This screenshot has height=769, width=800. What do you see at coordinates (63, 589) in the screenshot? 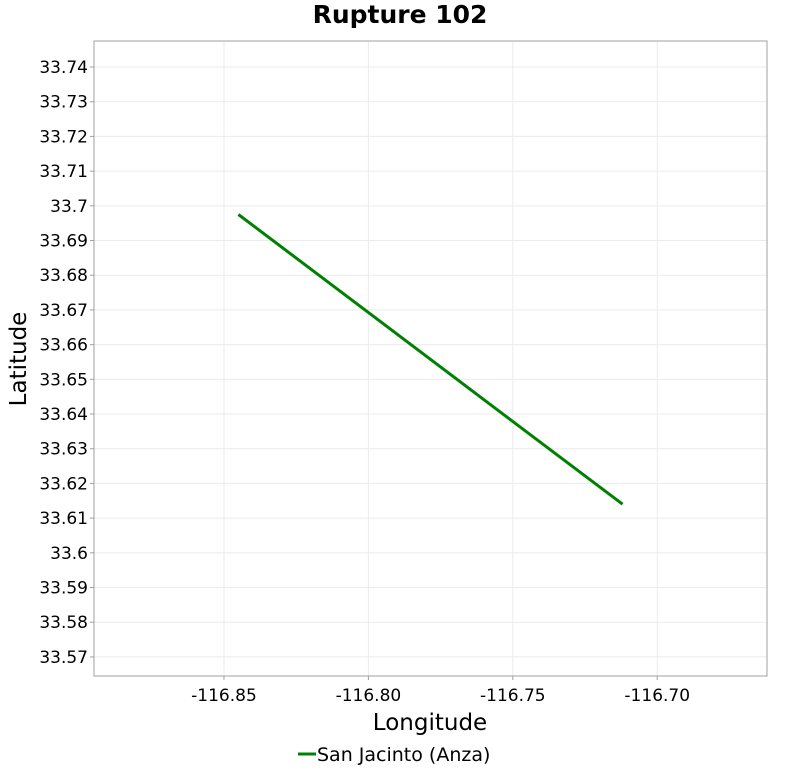
I see `y-tick-label: 33.59` at bounding box center [63, 589].